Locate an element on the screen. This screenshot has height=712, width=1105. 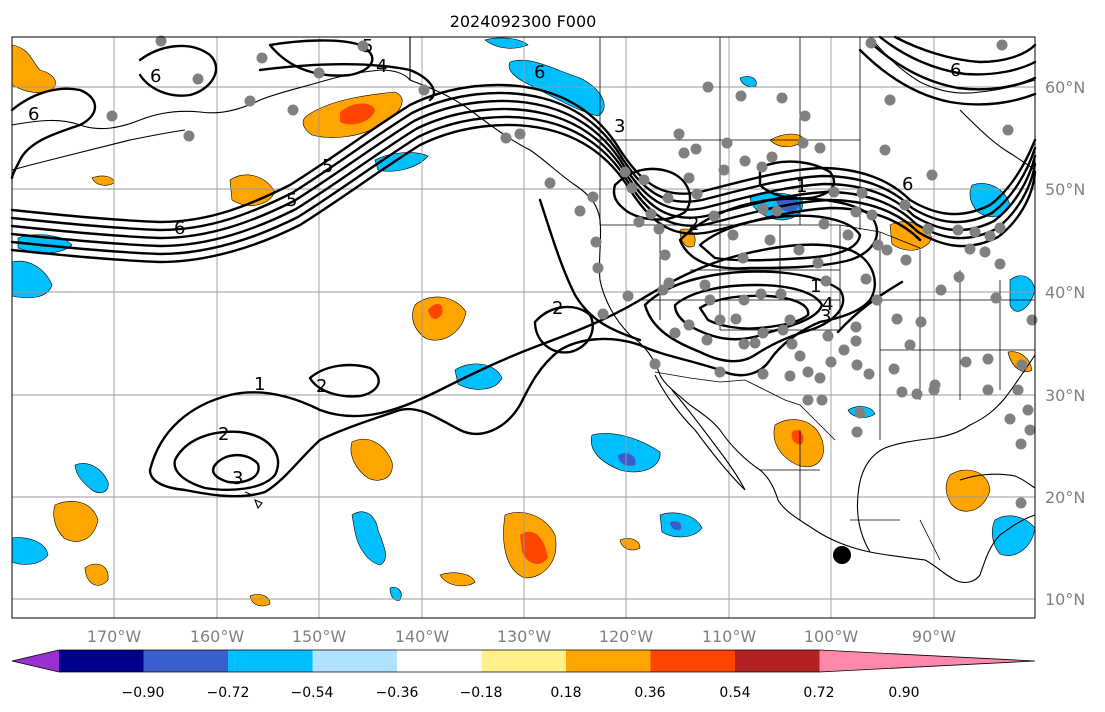
latitude-labels: 60°N 50°N 40°N 30°N 20°N 10°N is located at coordinates (1065, 343).